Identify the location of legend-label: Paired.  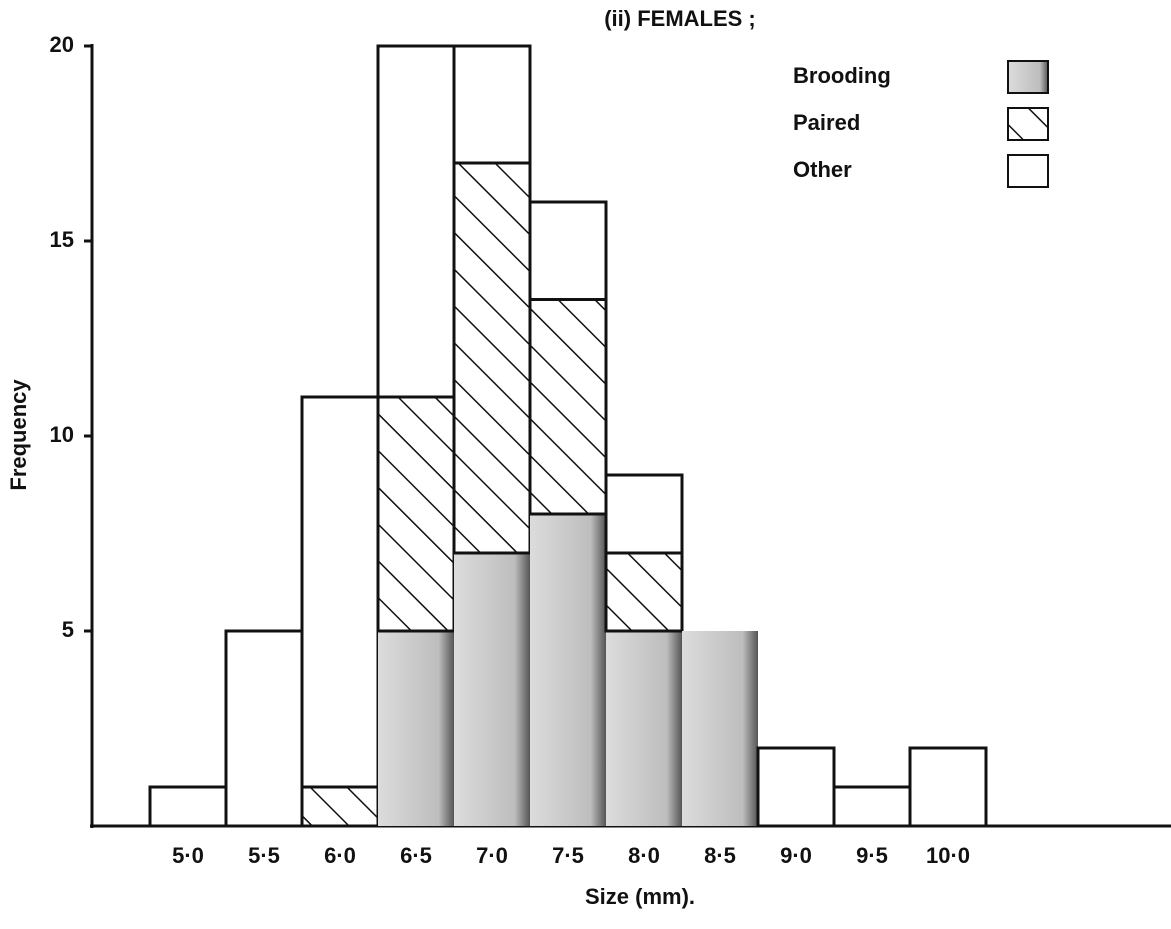
(826, 122).